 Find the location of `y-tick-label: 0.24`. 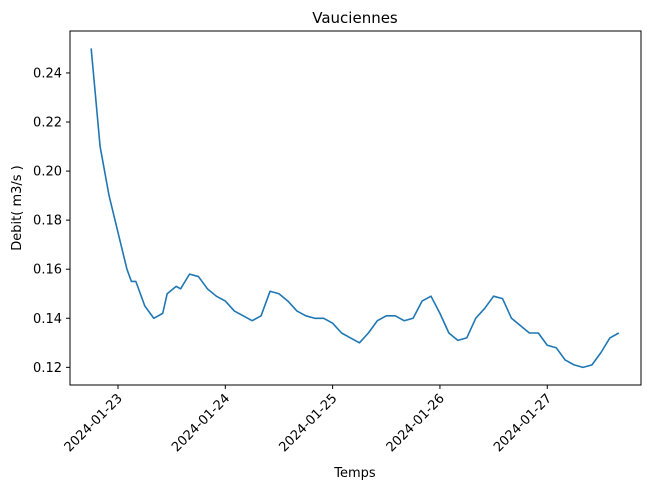

y-tick-label: 0.24 is located at coordinates (47, 73).